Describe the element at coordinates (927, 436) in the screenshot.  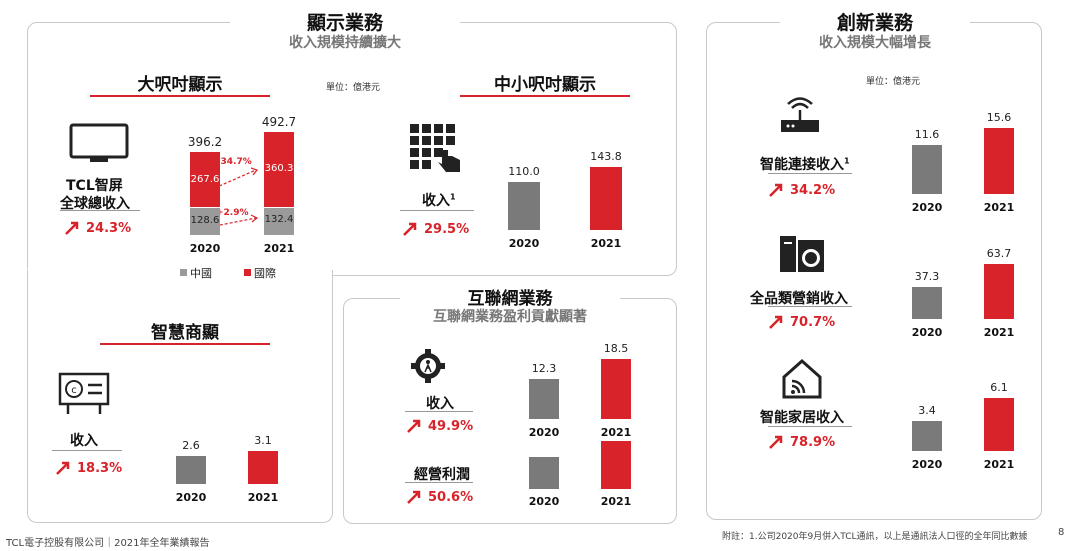
I see `home-chart-bar-2020` at that location.